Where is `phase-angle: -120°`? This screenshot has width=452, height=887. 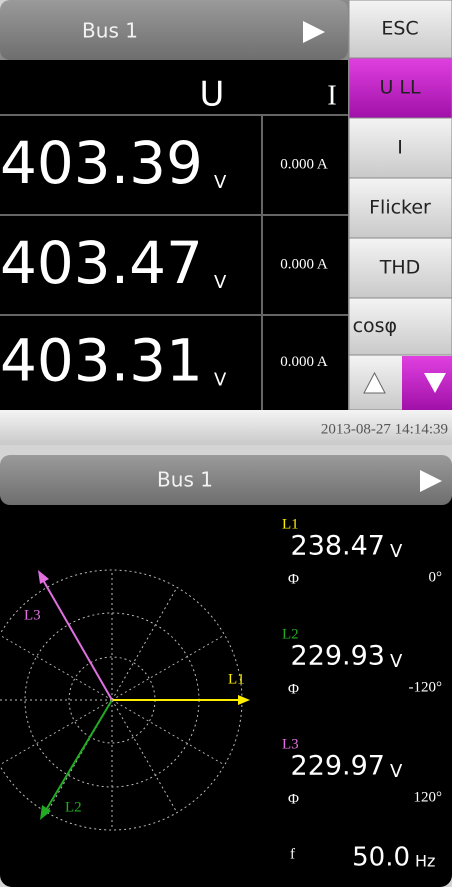 phase-angle: -120° is located at coordinates (426, 687).